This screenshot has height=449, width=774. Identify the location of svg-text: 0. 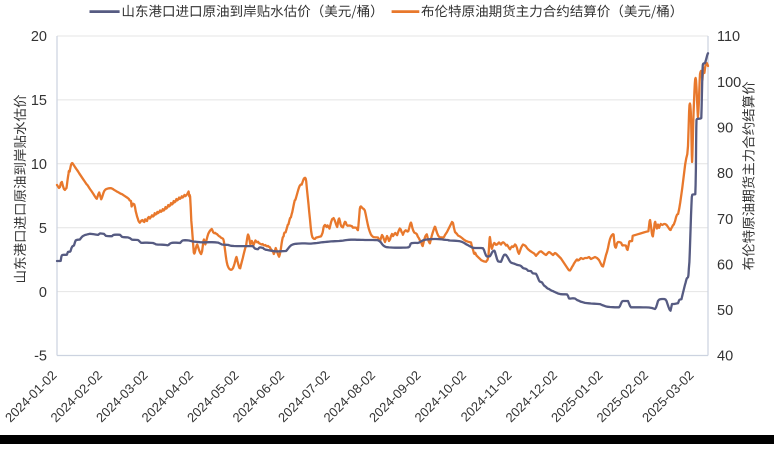
(43, 293).